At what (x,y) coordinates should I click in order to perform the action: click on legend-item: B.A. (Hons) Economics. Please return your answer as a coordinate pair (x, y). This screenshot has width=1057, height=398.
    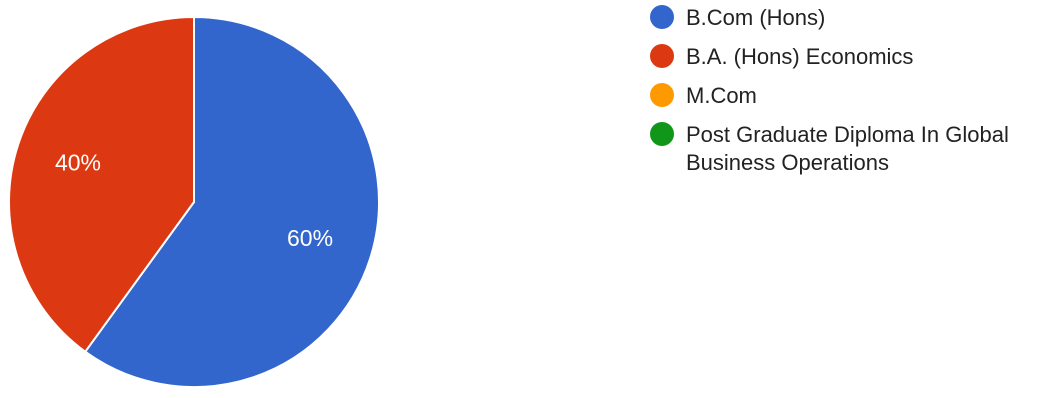
    Looking at the image, I should click on (850, 57).